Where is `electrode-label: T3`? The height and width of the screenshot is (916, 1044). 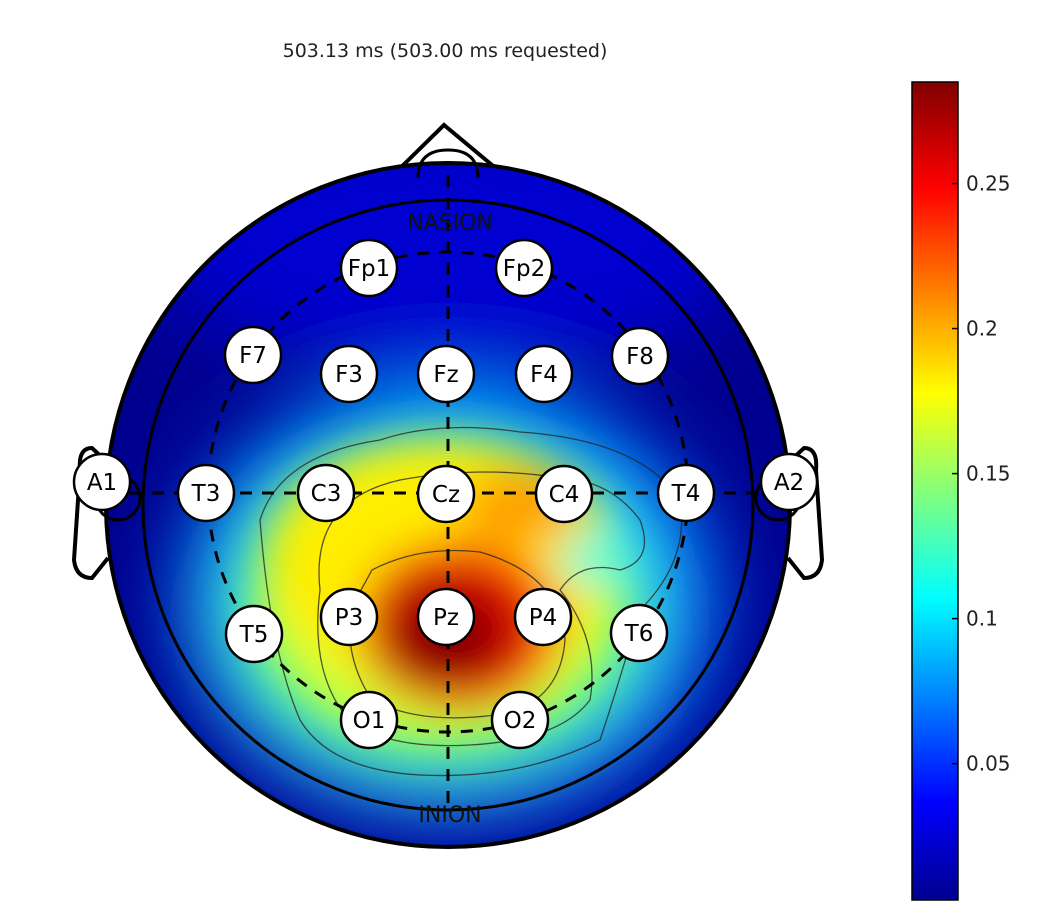 electrode-label: T3 is located at coordinates (206, 494).